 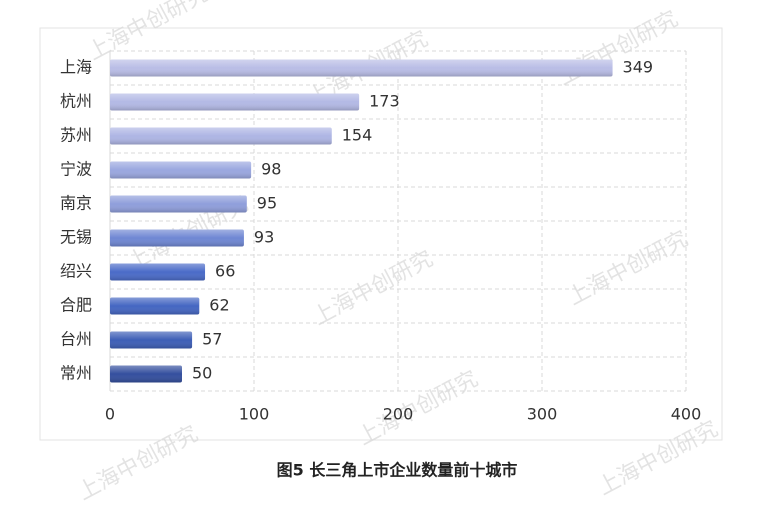 I want to click on y-tick-label: 合肥, so click(x=76, y=305).